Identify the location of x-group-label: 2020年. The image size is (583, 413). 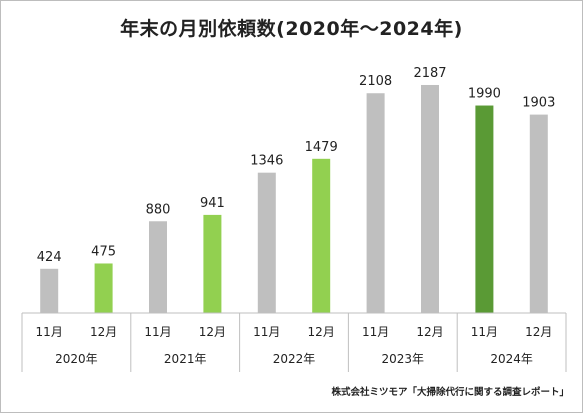
(76, 359).